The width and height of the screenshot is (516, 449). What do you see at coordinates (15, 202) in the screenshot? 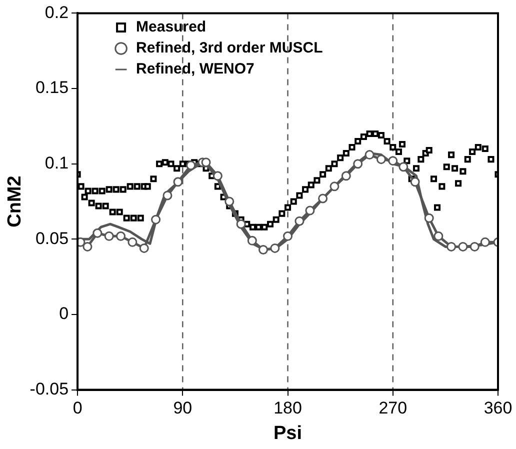
I see `y-axis-title: CnM2` at bounding box center [15, 202].